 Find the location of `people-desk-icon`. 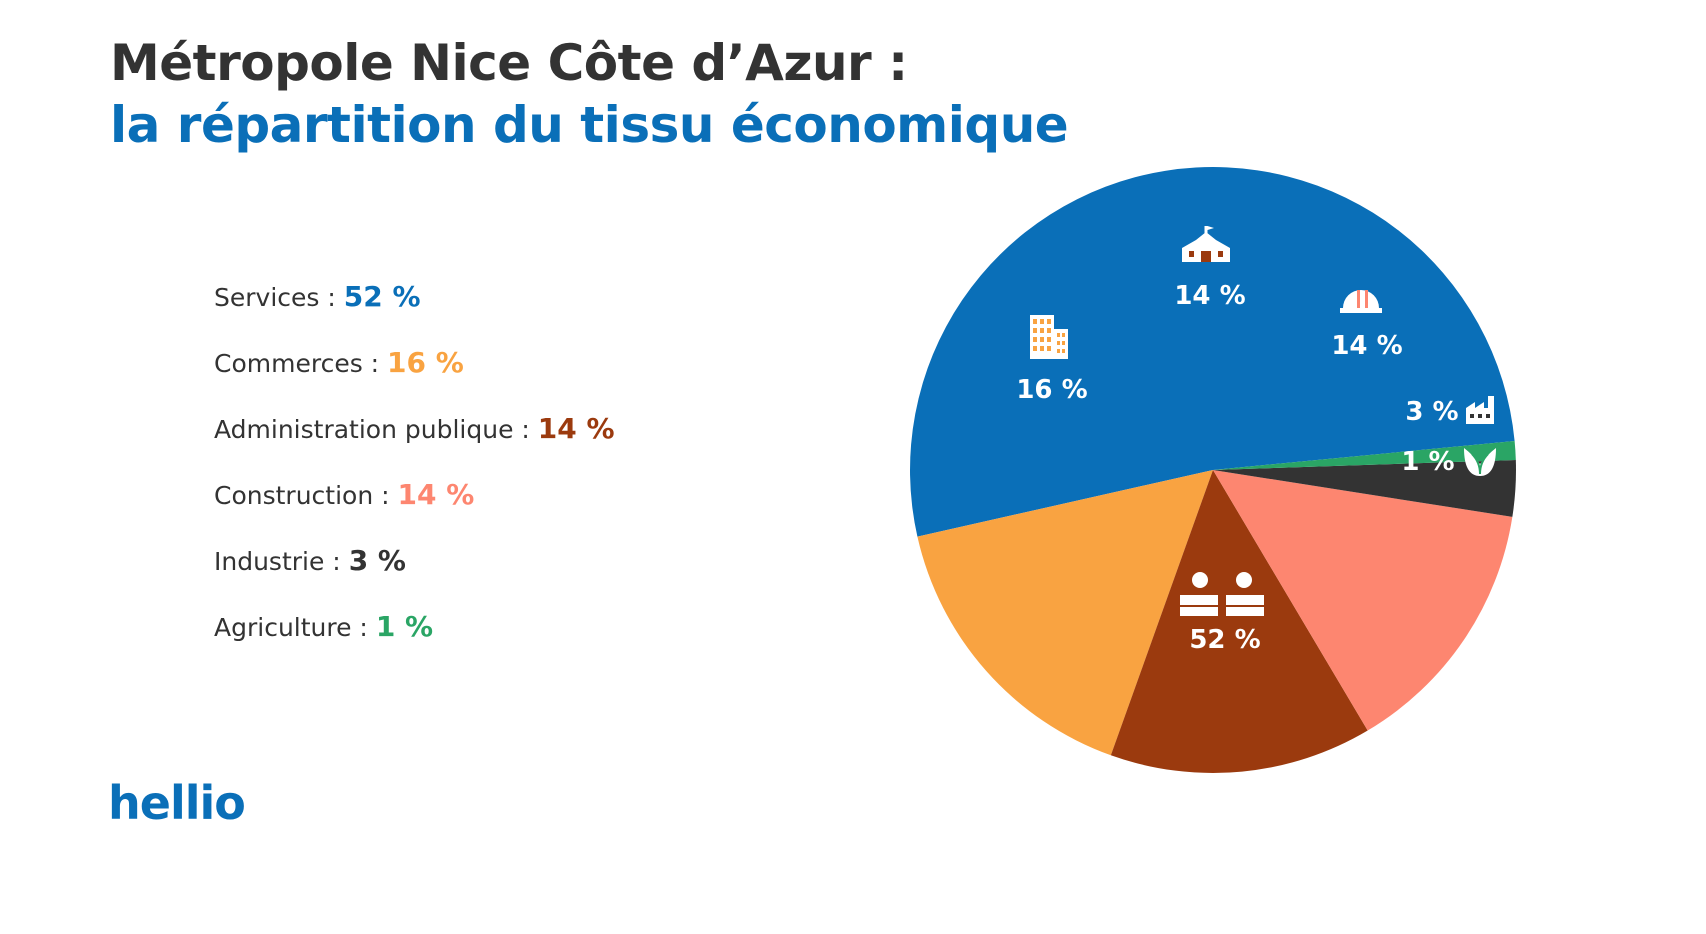

people-desk-icon is located at coordinates (1222, 594).